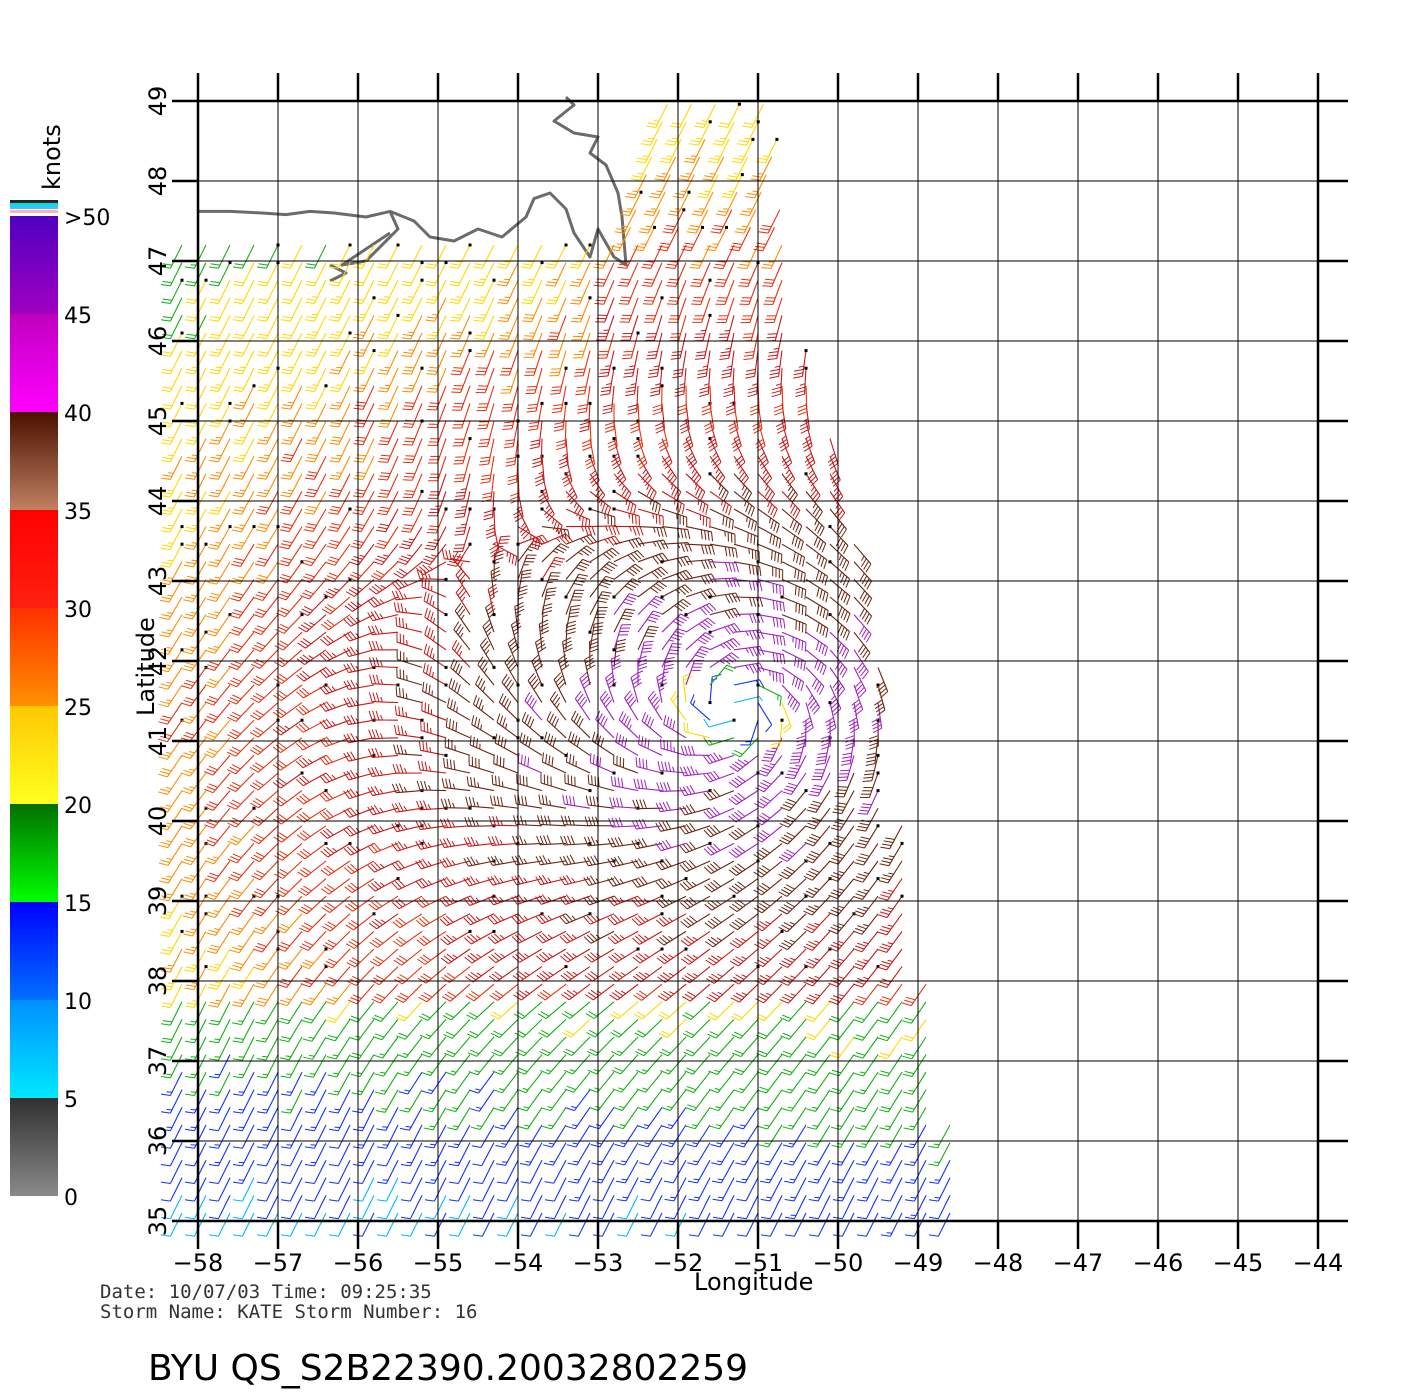  What do you see at coordinates (71, 1100) in the screenshot?
I see `colorbar-tick-label: 5` at bounding box center [71, 1100].